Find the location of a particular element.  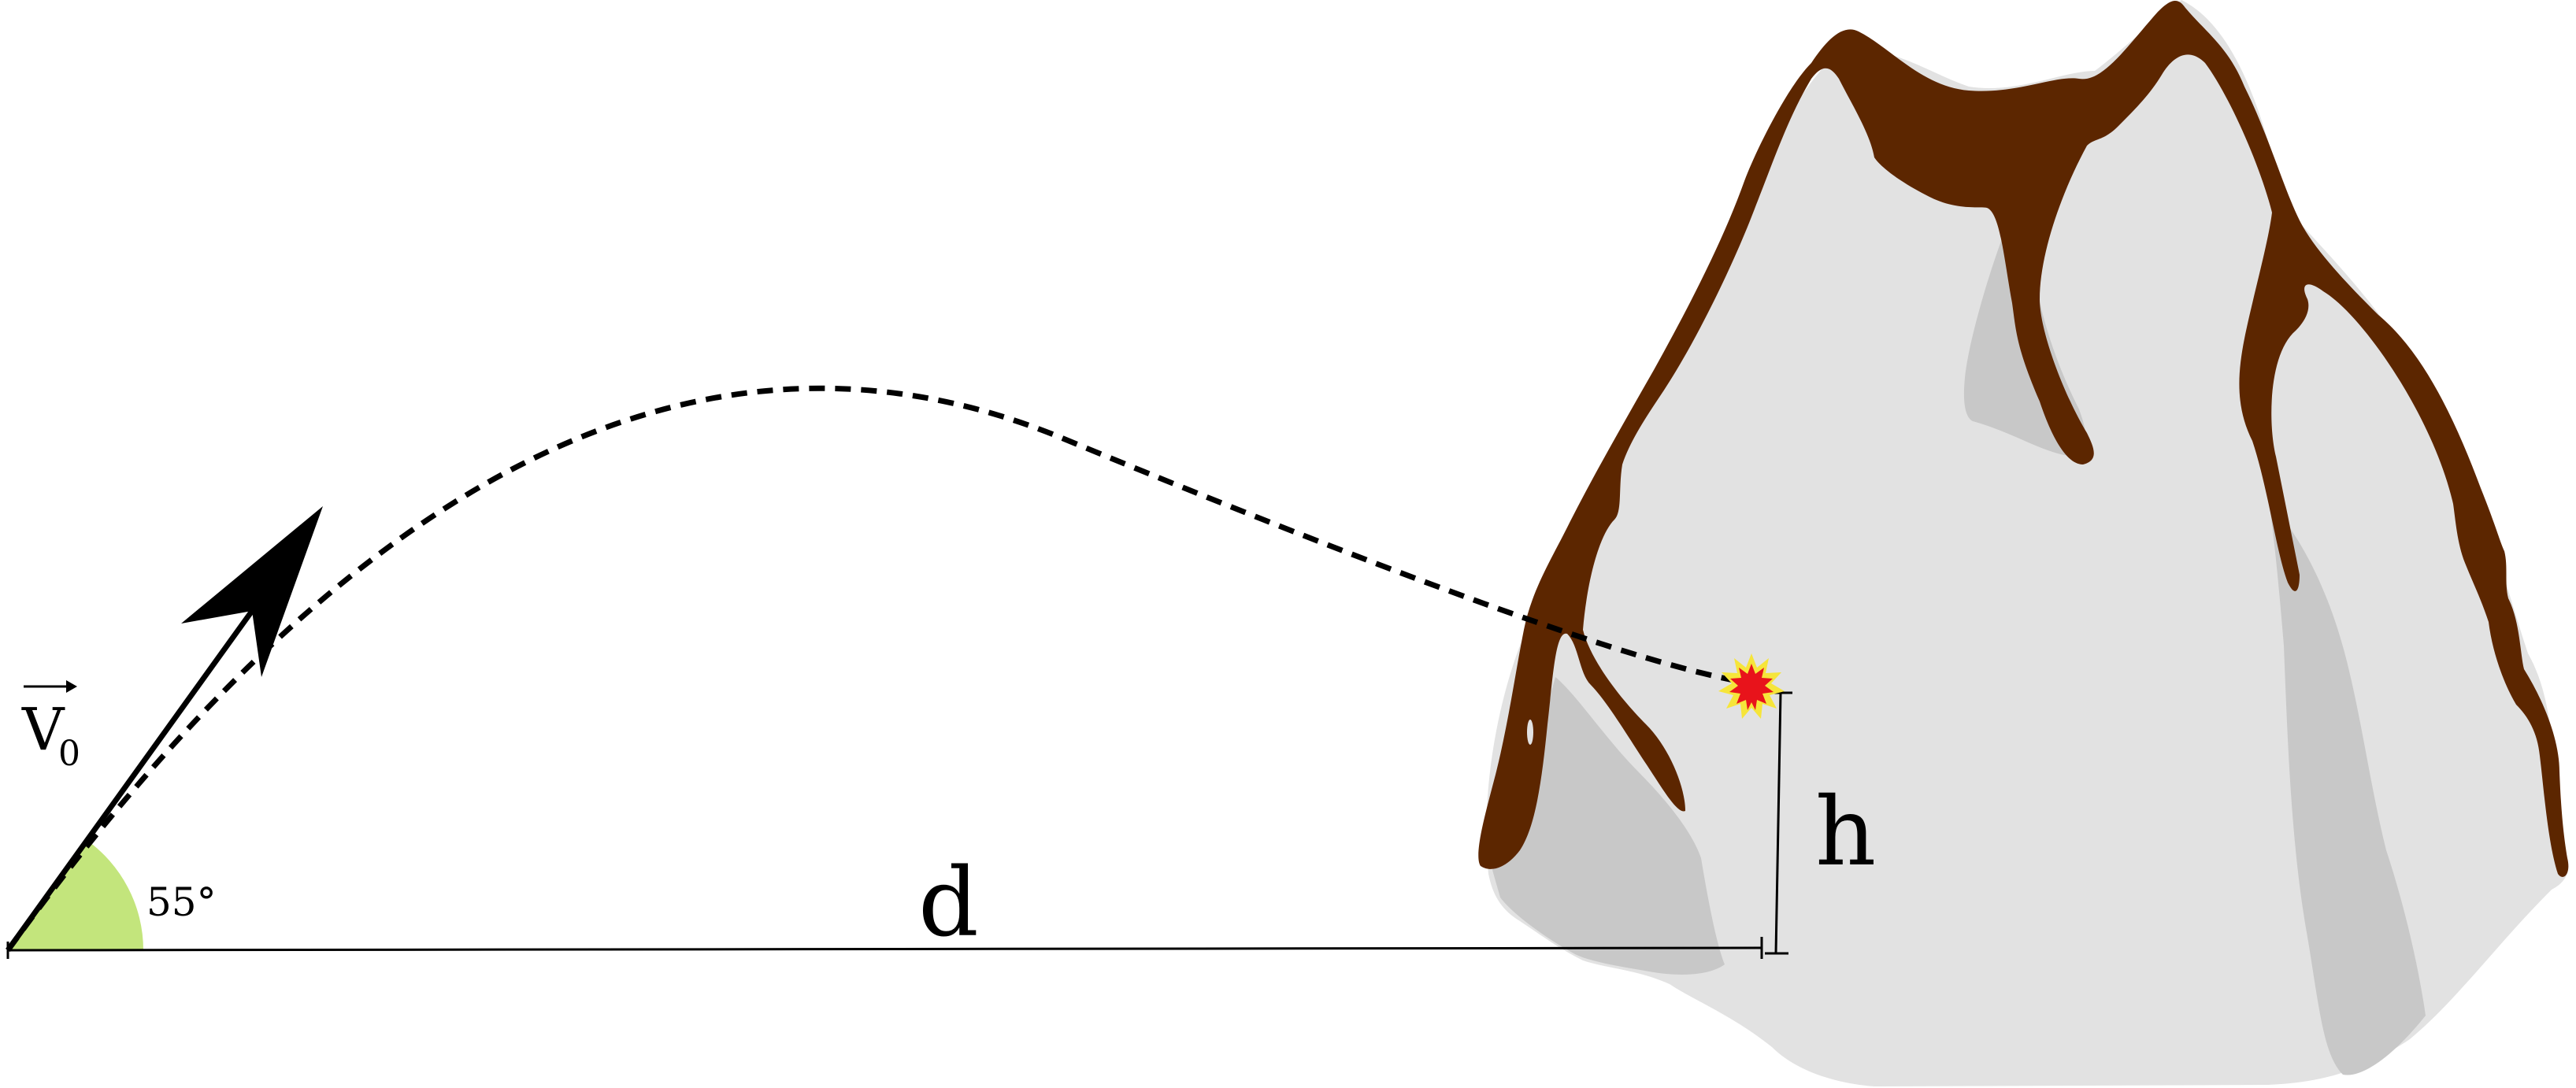

velocity-label: V 0 is located at coordinates (50, 727).